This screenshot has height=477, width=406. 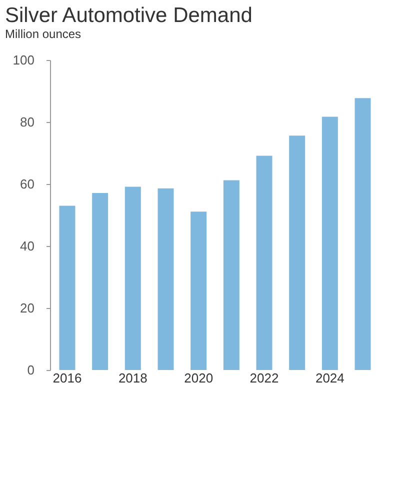 I want to click on x-tick-label: 2018, so click(x=133, y=378).